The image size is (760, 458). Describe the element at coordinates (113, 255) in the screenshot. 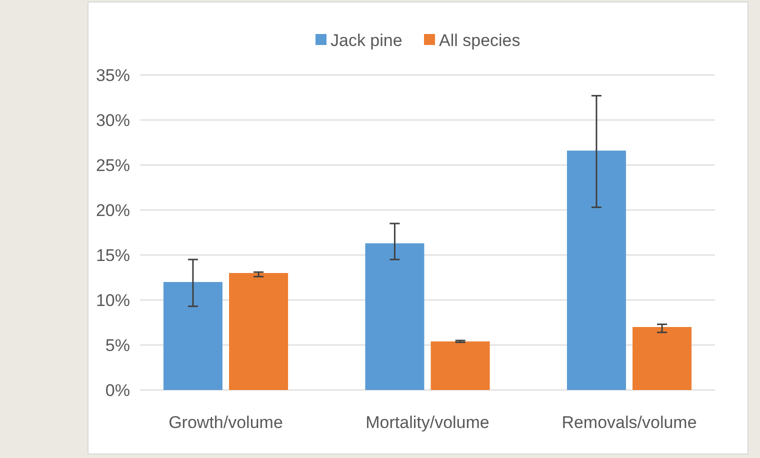

I see `y-tick-label: 15%` at that location.